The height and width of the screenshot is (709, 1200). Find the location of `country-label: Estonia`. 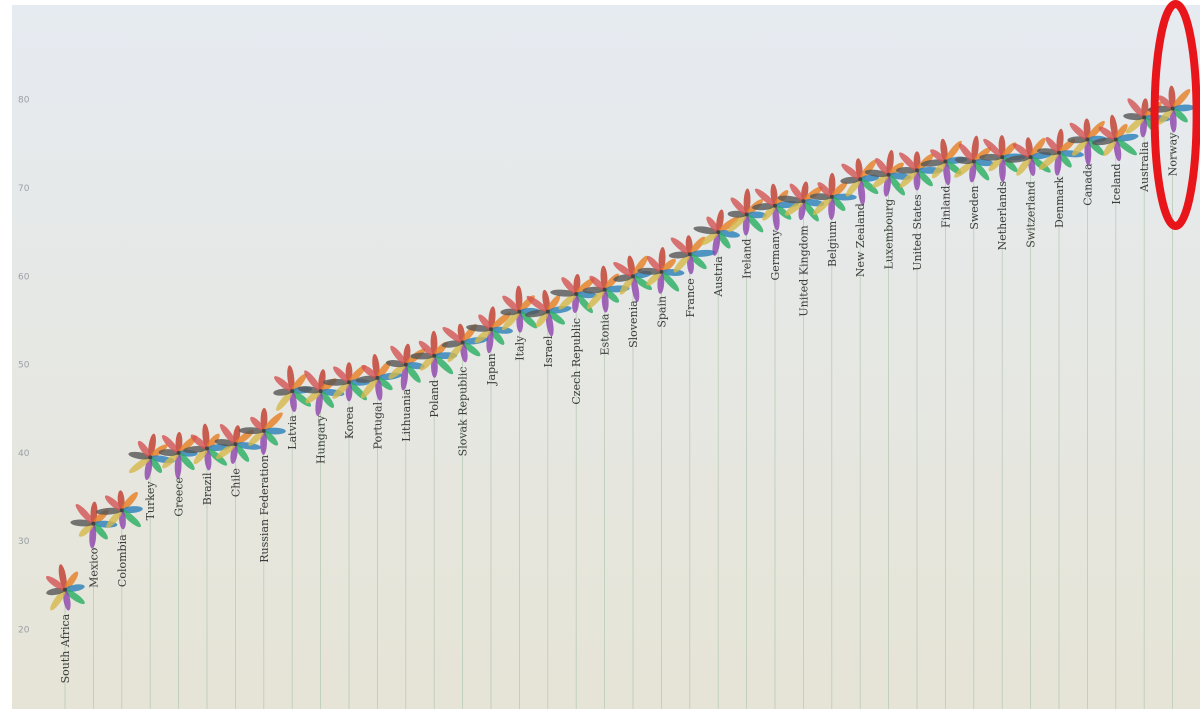

country-label: Estonia is located at coordinates (605, 334).